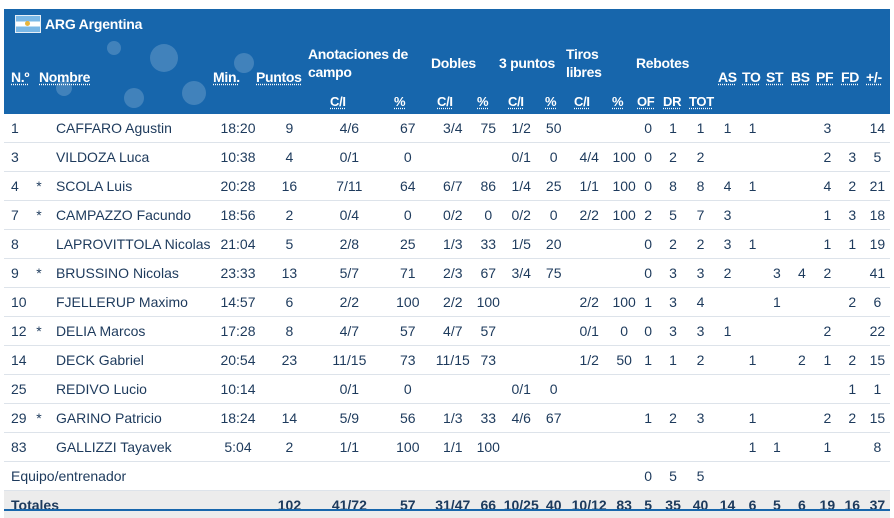 This screenshot has width=894, height=518. I want to click on header-defensive-rebounds: DR, so click(672, 101).